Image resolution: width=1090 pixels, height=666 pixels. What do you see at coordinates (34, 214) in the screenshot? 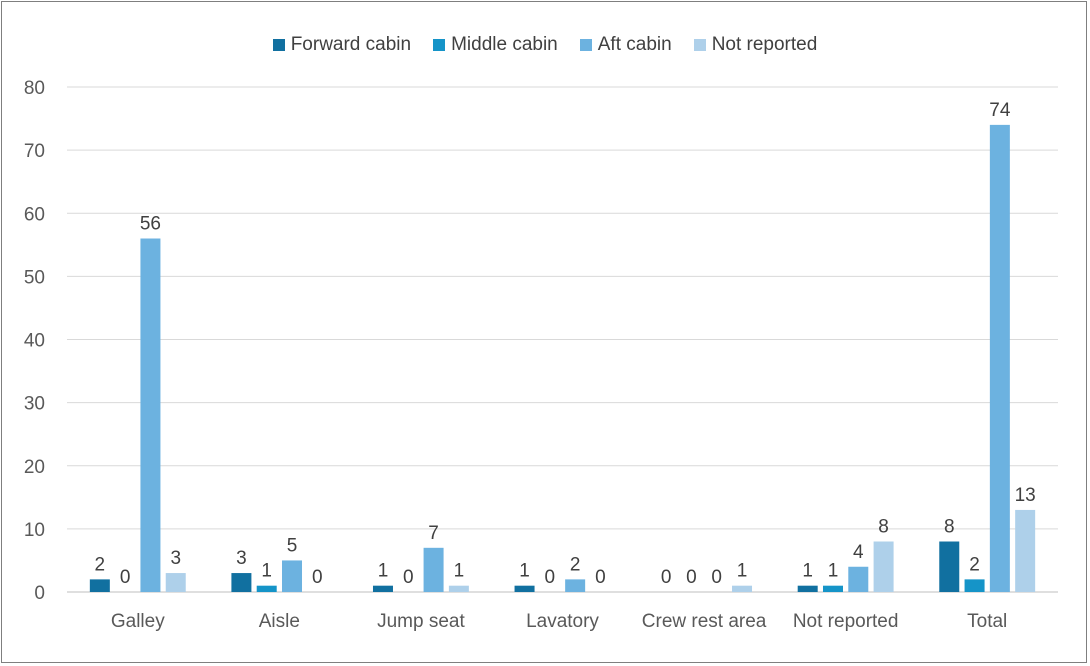
I see `y-tick-label: 60` at bounding box center [34, 214].